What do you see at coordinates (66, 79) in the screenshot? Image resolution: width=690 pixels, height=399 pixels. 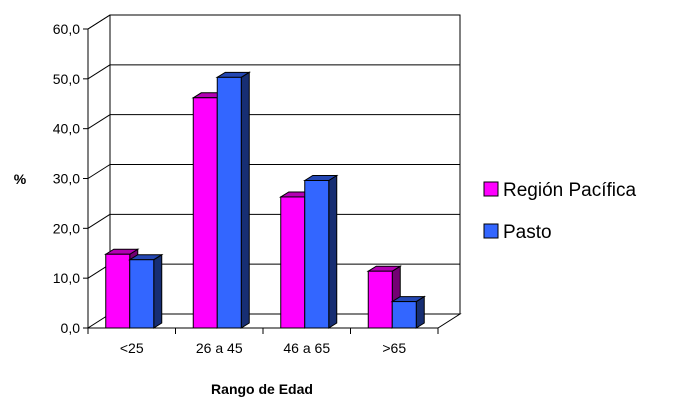 I see `y-tick-label: 50,0` at bounding box center [66, 79].